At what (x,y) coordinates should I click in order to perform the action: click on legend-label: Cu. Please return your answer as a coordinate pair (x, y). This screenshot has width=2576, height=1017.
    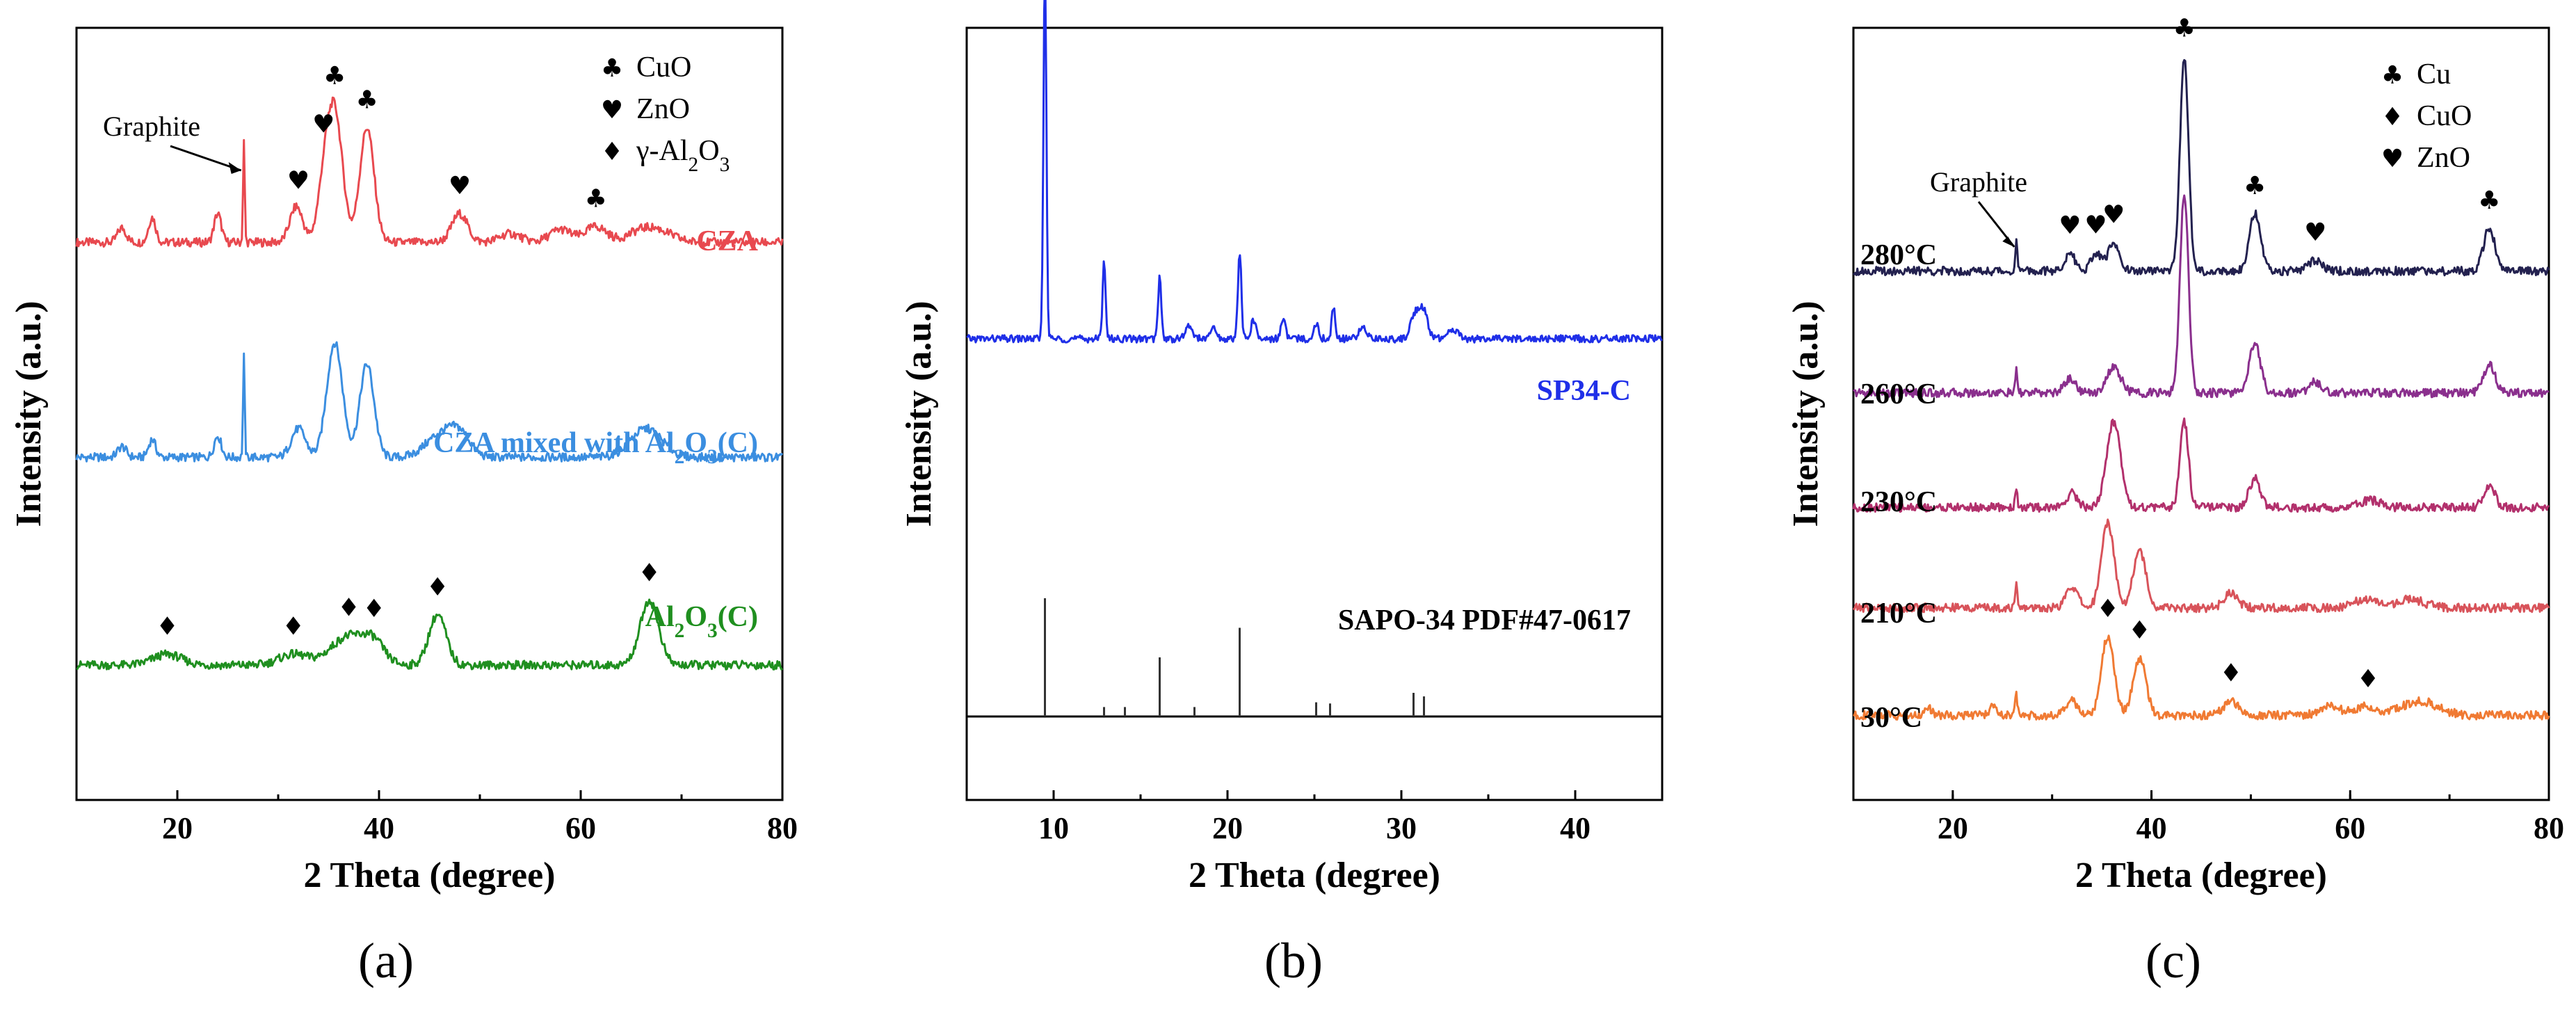
    Looking at the image, I should click on (2434, 74).